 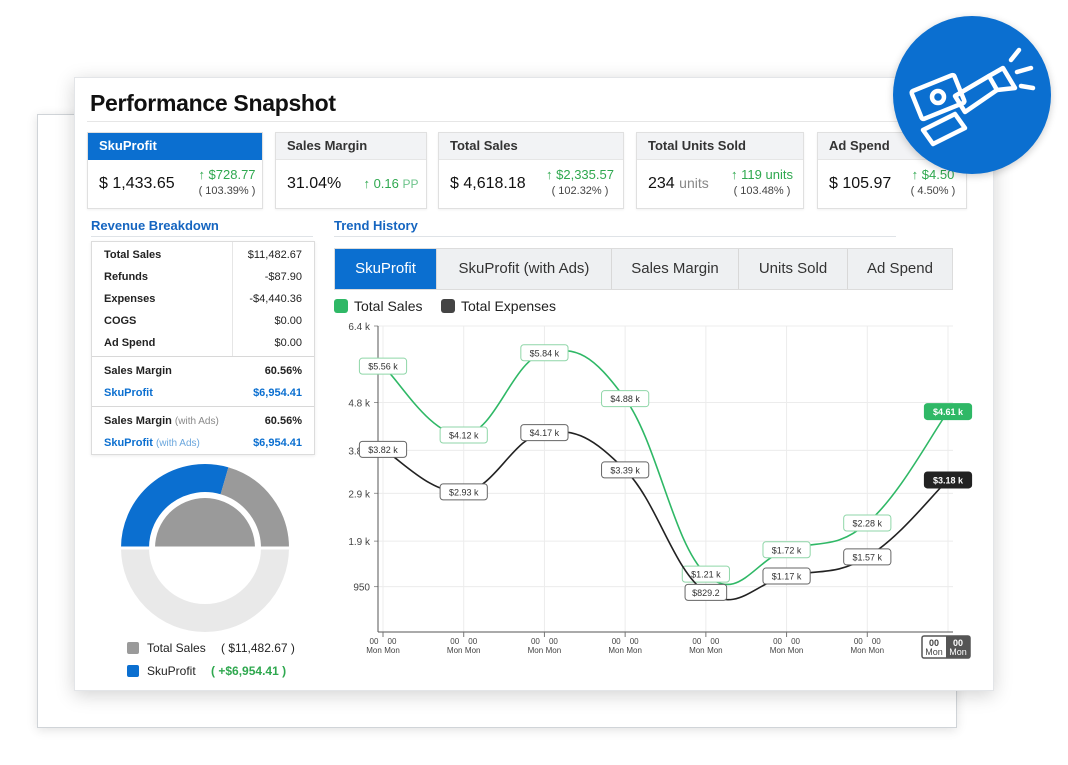 I want to click on kpi-value: 31.04%, so click(x=314, y=183).